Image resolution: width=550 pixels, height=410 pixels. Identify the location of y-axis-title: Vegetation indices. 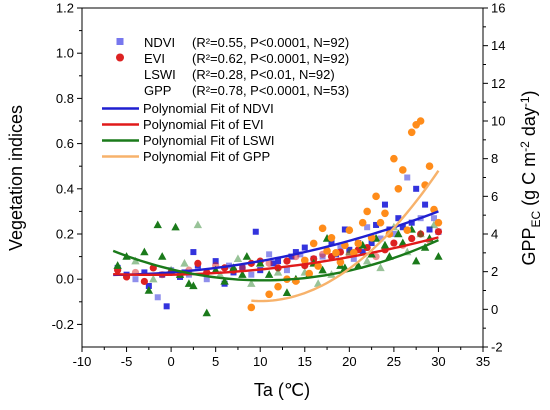
(16, 178).